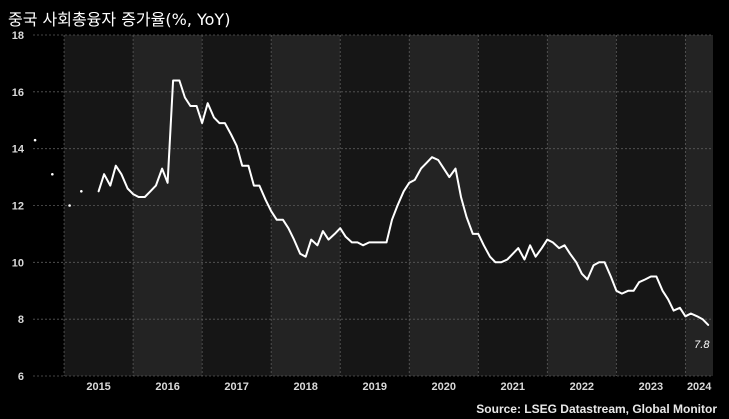 The height and width of the screenshot is (419, 729). What do you see at coordinates (305, 387) in the screenshot?
I see `x-tick-label: 2018` at bounding box center [305, 387].